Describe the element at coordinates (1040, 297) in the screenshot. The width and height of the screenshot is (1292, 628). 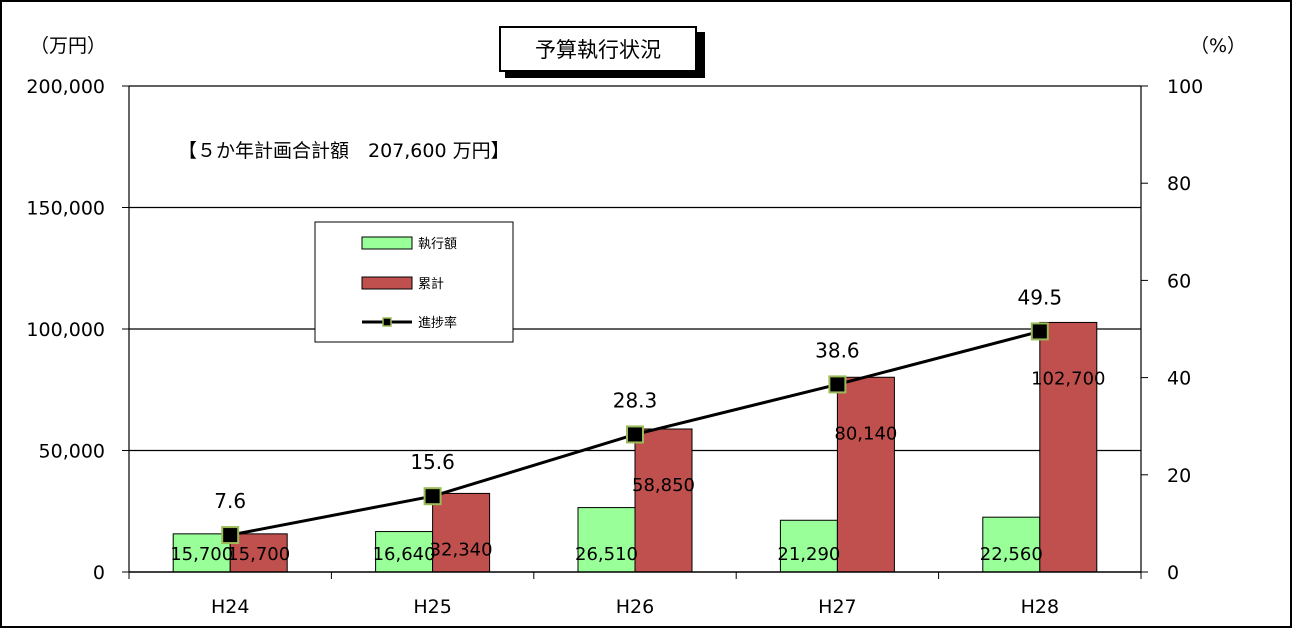
I see `progress-rate-label: 49.5` at that location.